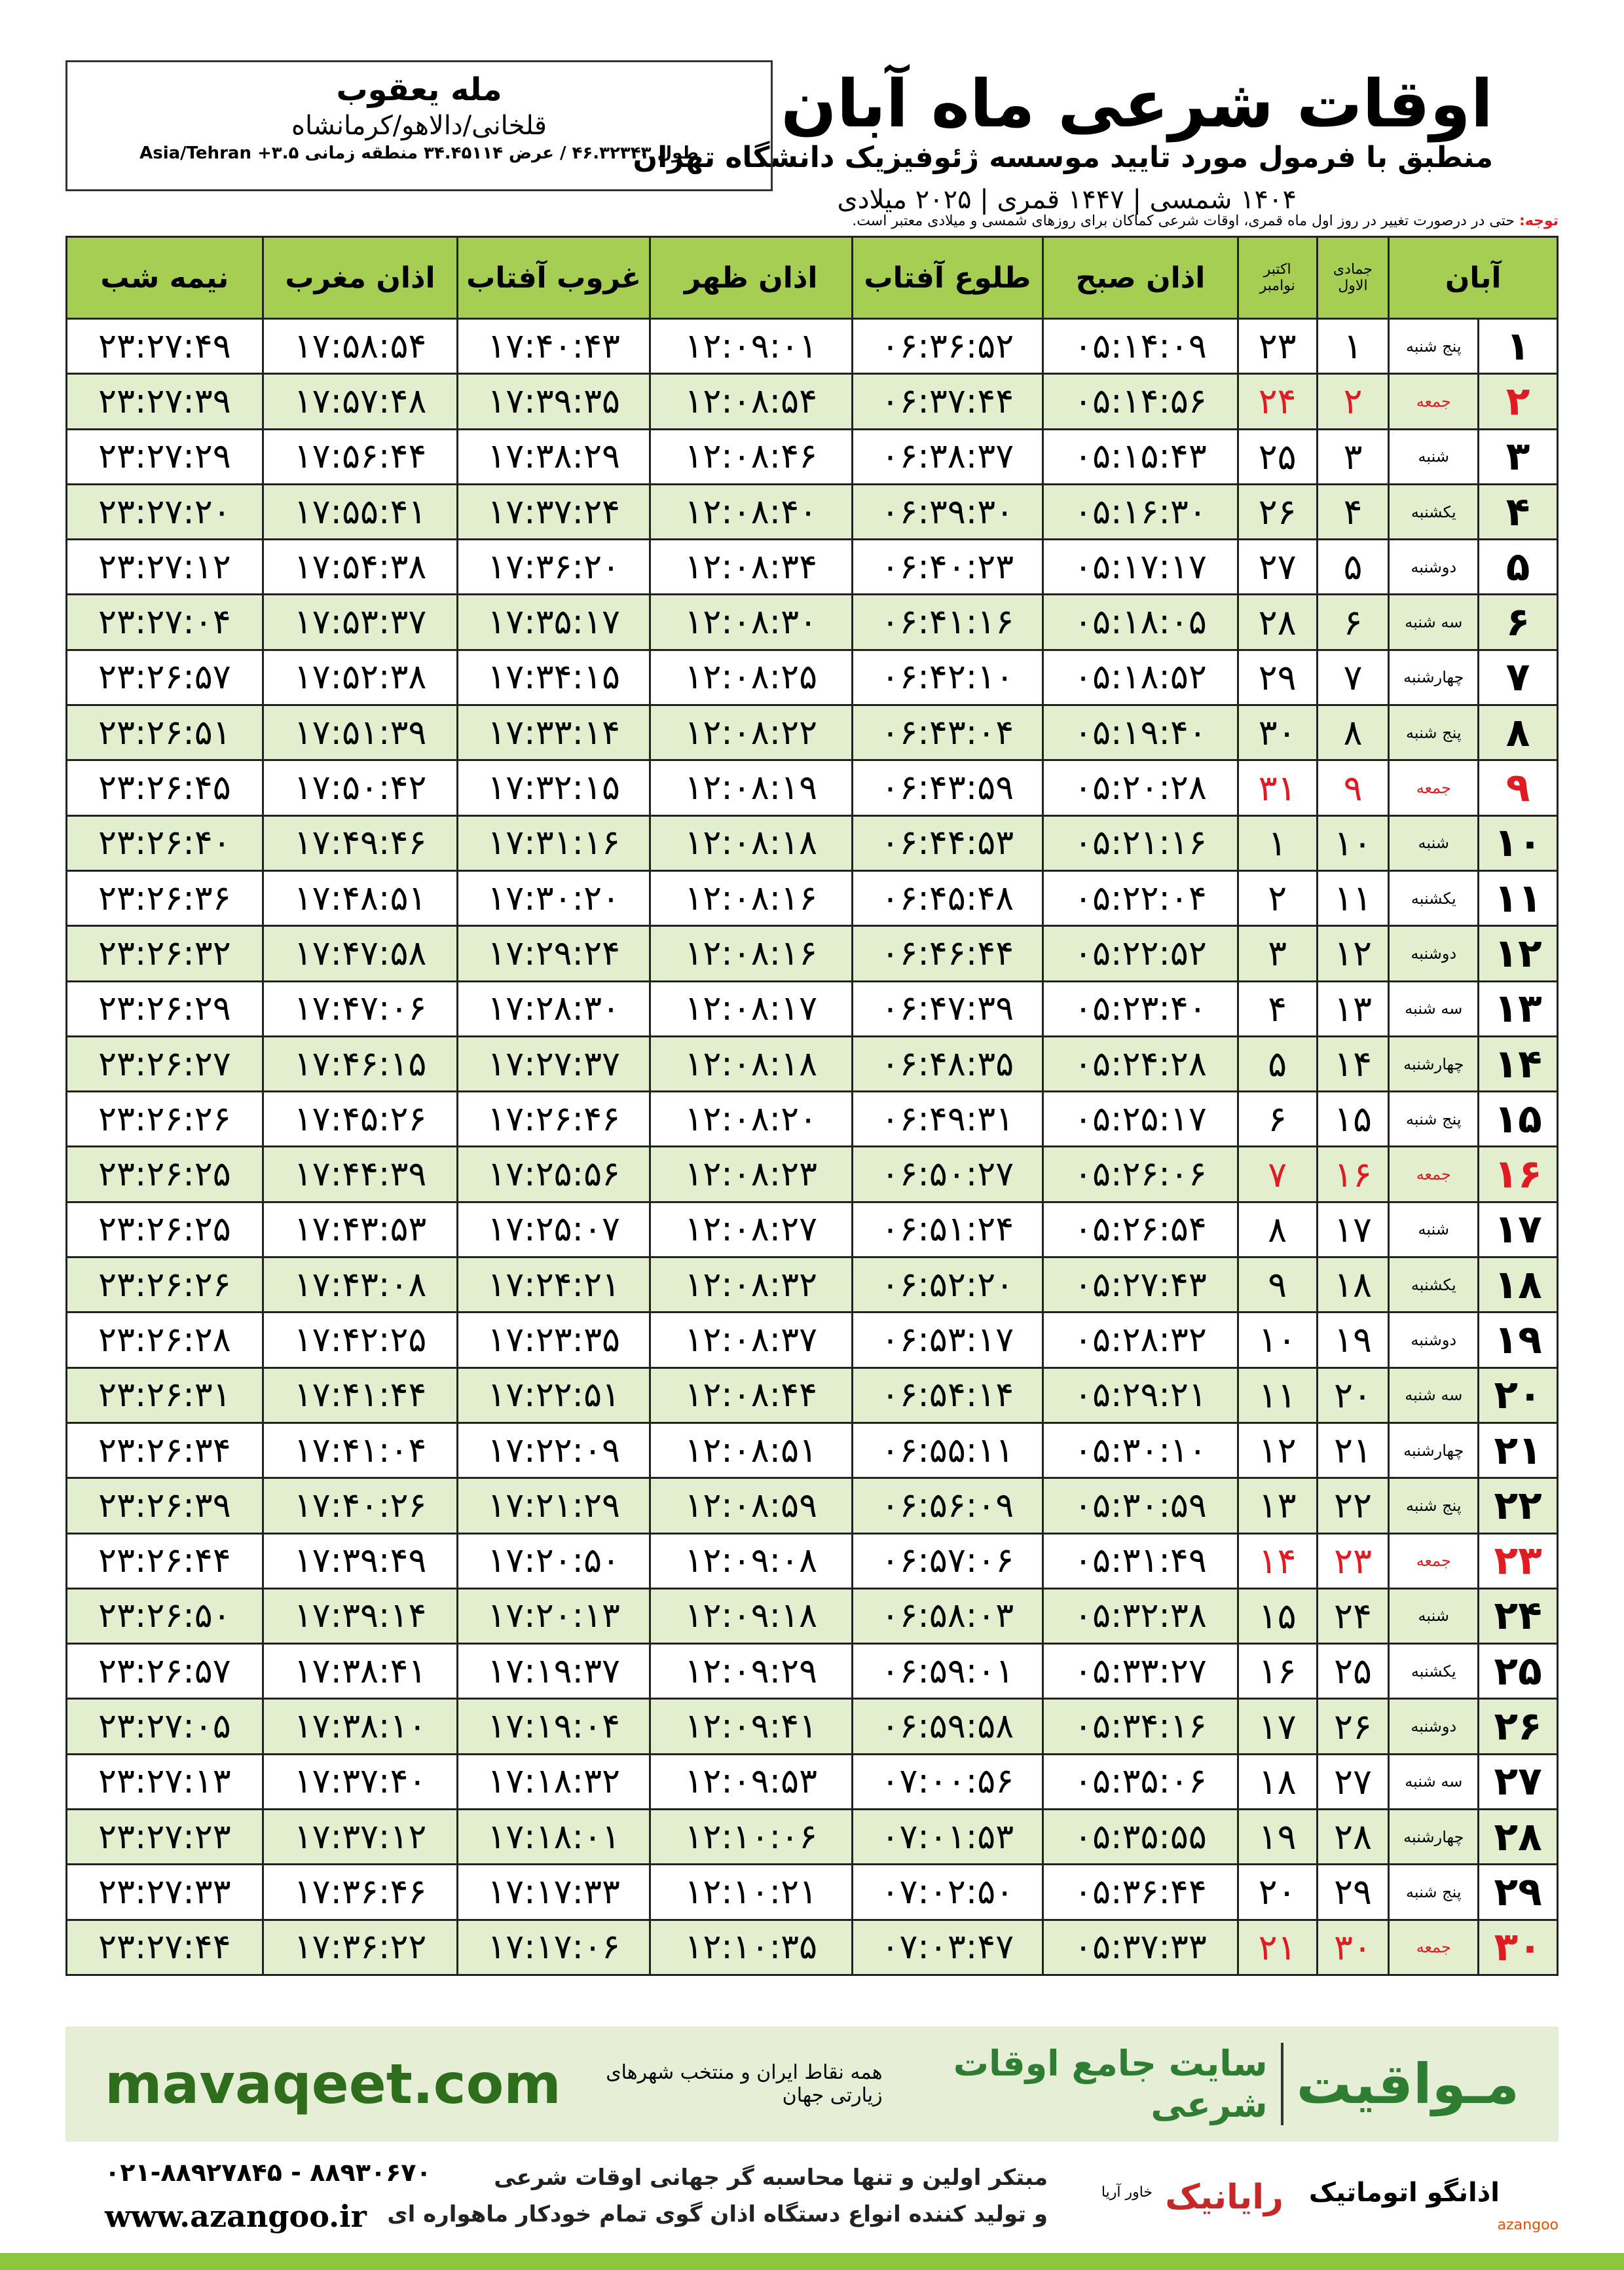 The height and width of the screenshot is (2270, 1624). I want to click on date-cell: ۲۰, so click(1518, 1395).